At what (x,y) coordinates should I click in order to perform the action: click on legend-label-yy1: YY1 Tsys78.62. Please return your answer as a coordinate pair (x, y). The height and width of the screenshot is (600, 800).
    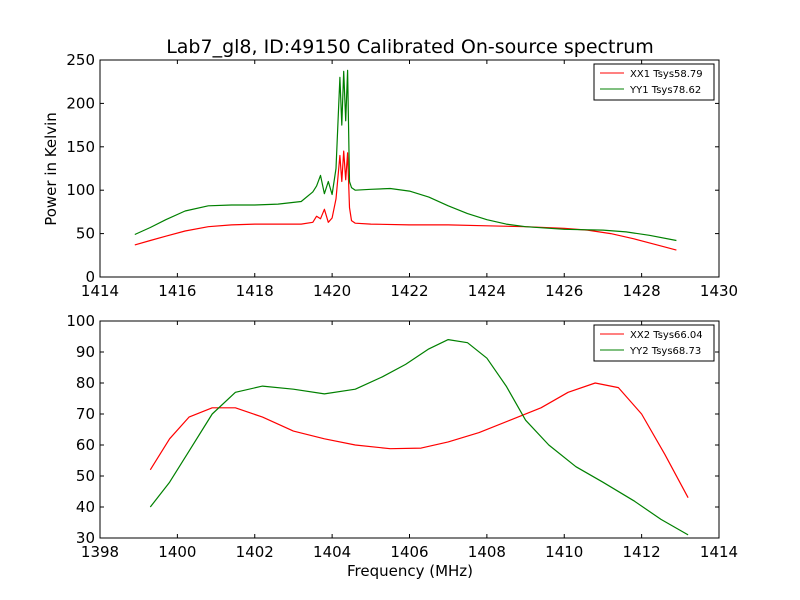
    Looking at the image, I should click on (665, 90).